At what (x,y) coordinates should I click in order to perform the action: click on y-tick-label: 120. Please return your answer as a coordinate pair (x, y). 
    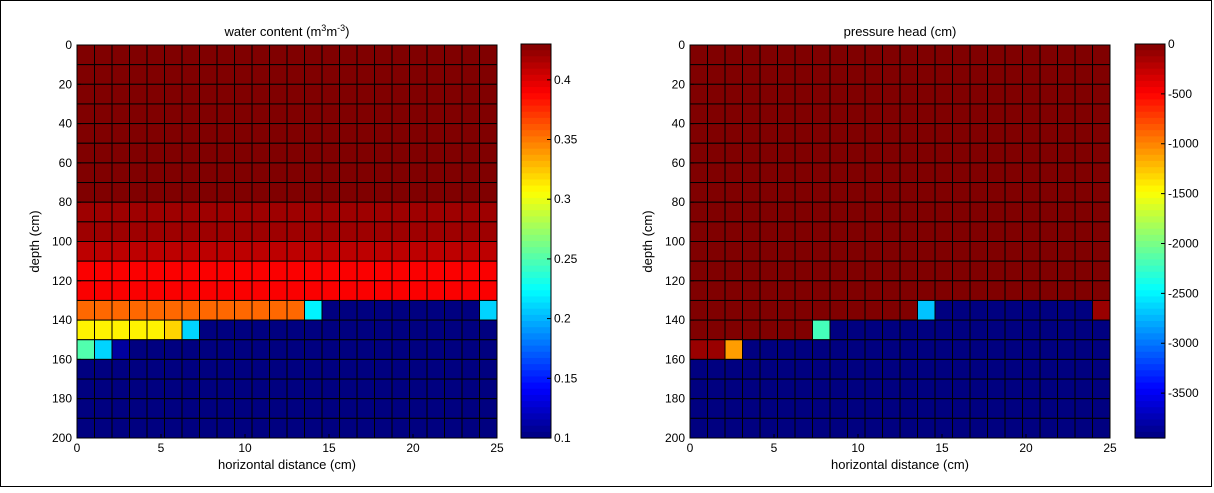
    Looking at the image, I should click on (62, 281).